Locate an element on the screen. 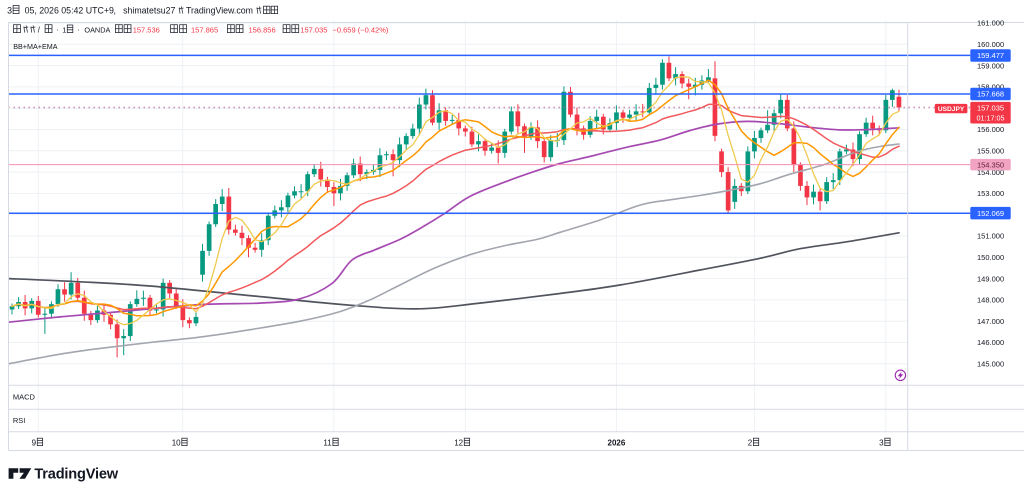 Image resolution: width=1024 pixels, height=495 pixels. svg-text: 9 is located at coordinates (34, 443).